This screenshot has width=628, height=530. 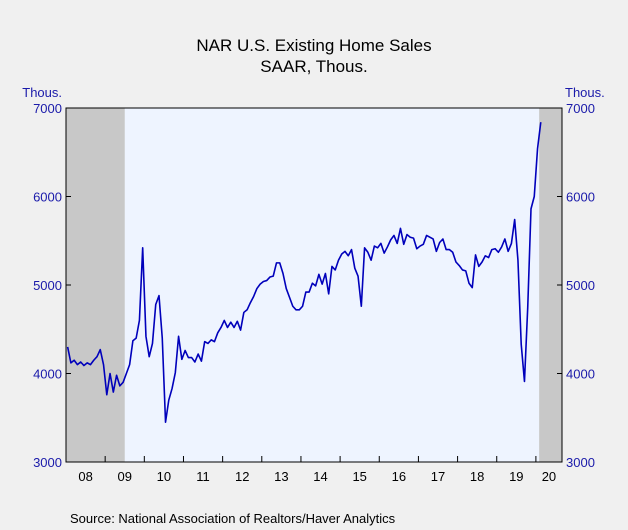 I want to click on right-axis-unit: Thous., so click(x=585, y=92).